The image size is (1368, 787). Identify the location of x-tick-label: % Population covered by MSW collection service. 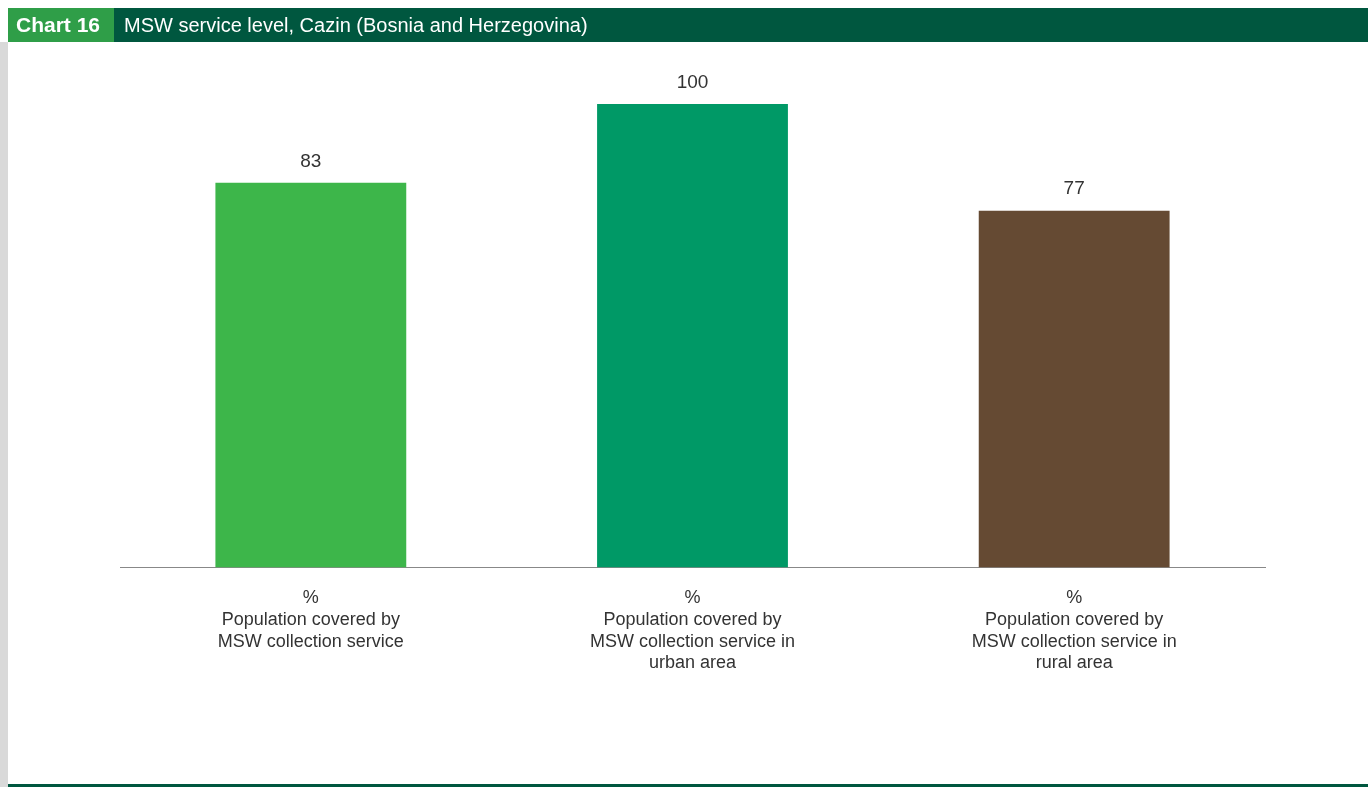
(310, 619).